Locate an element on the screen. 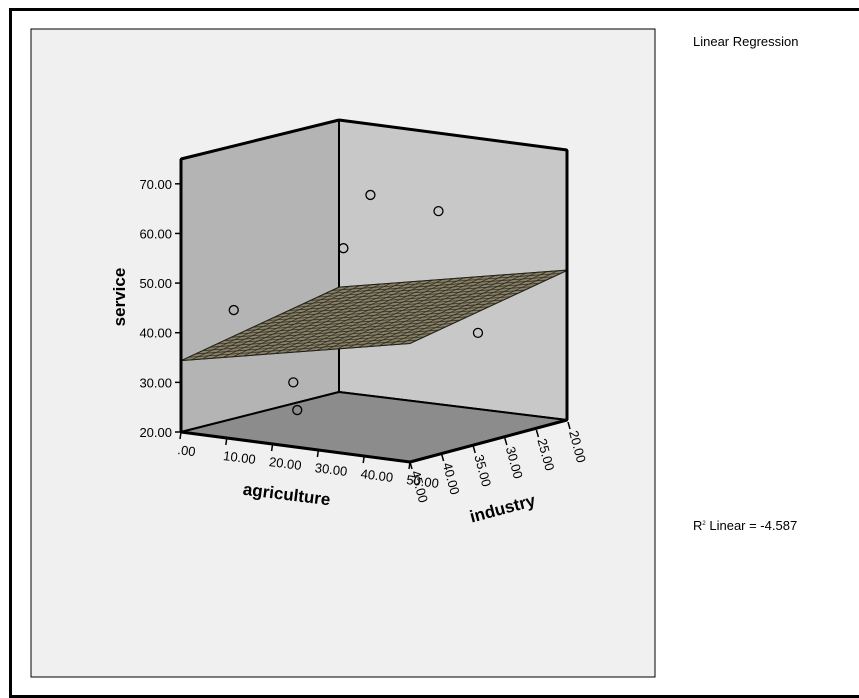 The width and height of the screenshot is (859, 698). y-tick-label: 60.00 is located at coordinates (155, 233).